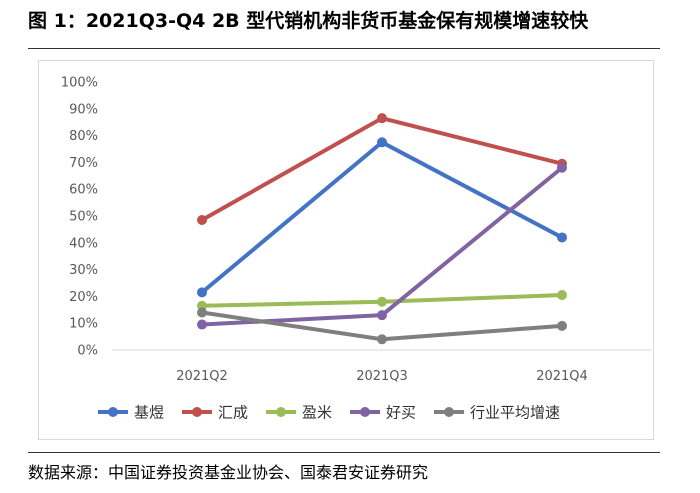 This screenshot has height=493, width=700. I want to click on y-tick-label: 60%, so click(83, 190).